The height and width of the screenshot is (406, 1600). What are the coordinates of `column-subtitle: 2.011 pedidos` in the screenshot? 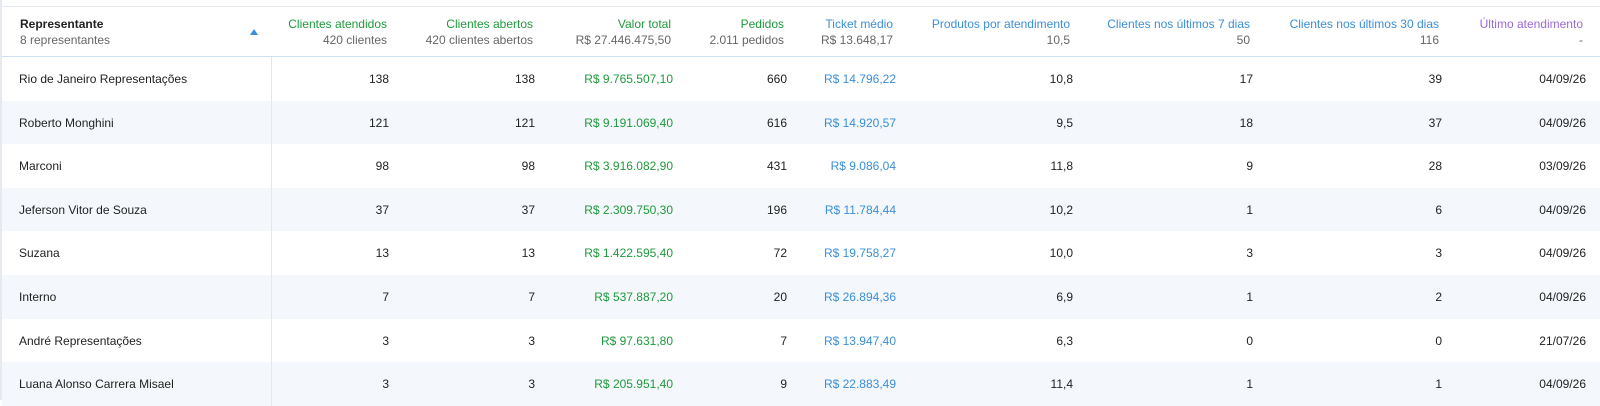 It's located at (746, 40).